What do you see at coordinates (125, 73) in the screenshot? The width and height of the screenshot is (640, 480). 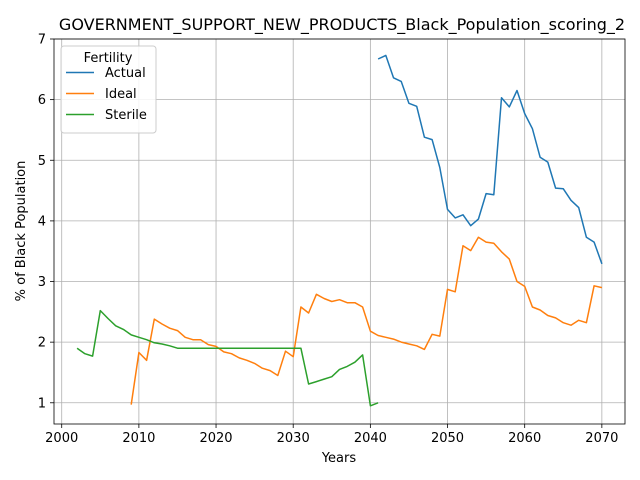 I see `legend-label-actual: Actual` at bounding box center [125, 73].